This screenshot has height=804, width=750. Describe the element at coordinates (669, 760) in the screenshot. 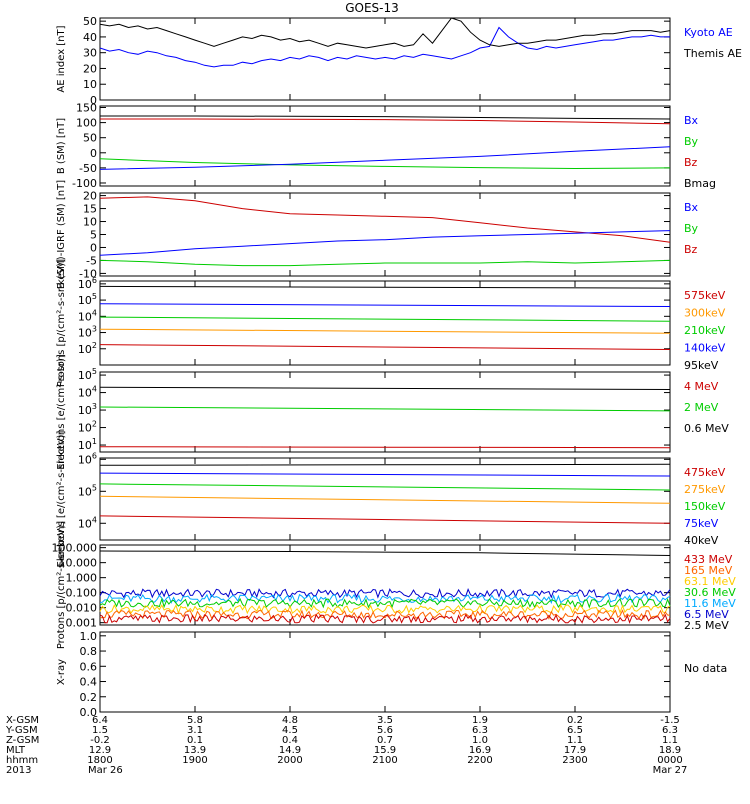

I see `axis-cell: 0000` at that location.